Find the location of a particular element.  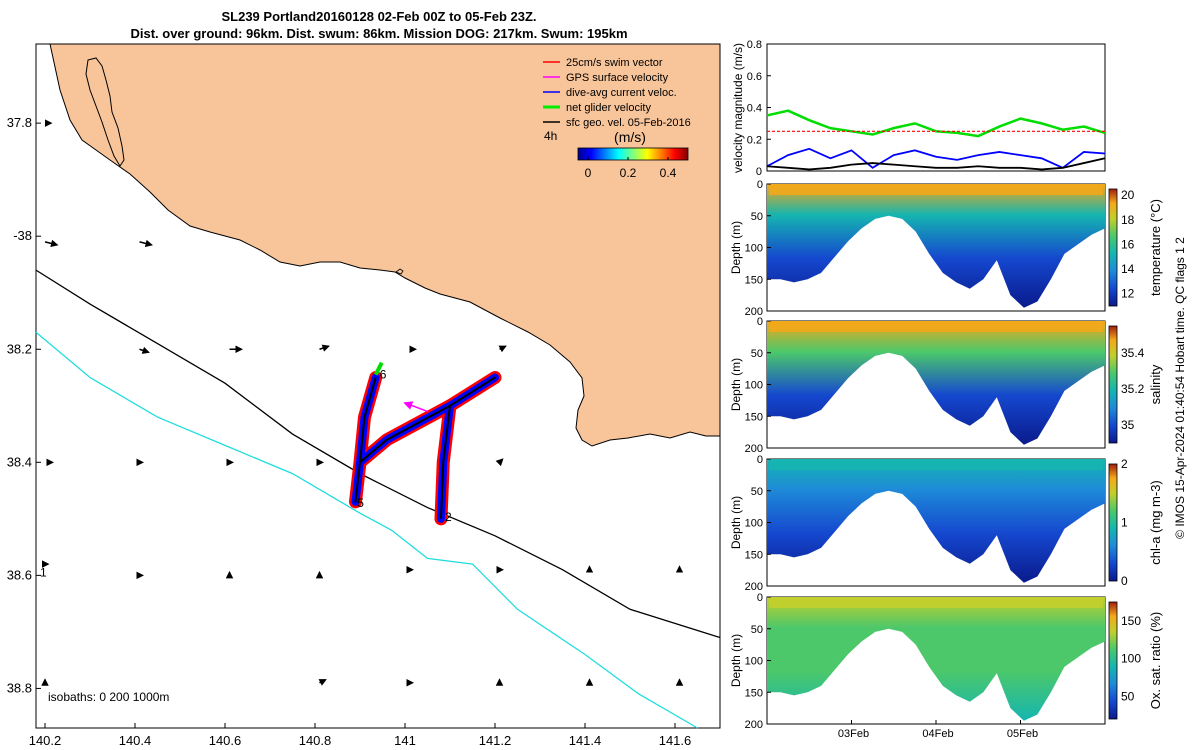

velocity-ytick-label: 0.6 is located at coordinates (754, 77).